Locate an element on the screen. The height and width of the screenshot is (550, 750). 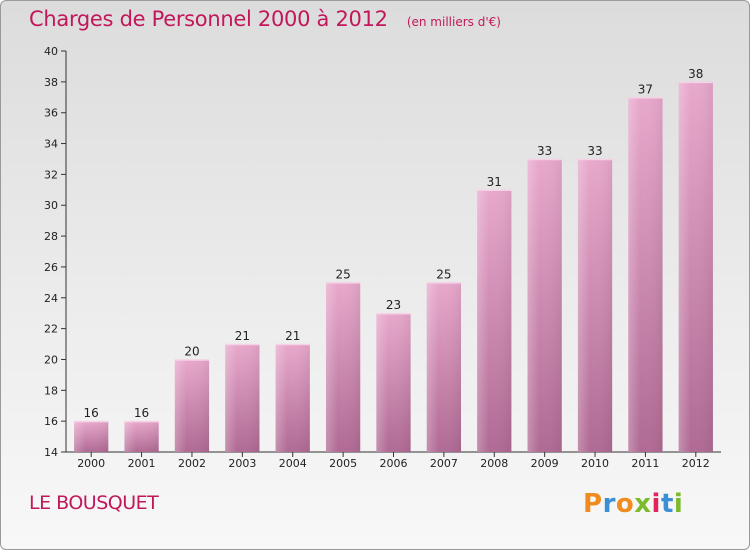
x-tick-label: 2006 is located at coordinates (394, 463).